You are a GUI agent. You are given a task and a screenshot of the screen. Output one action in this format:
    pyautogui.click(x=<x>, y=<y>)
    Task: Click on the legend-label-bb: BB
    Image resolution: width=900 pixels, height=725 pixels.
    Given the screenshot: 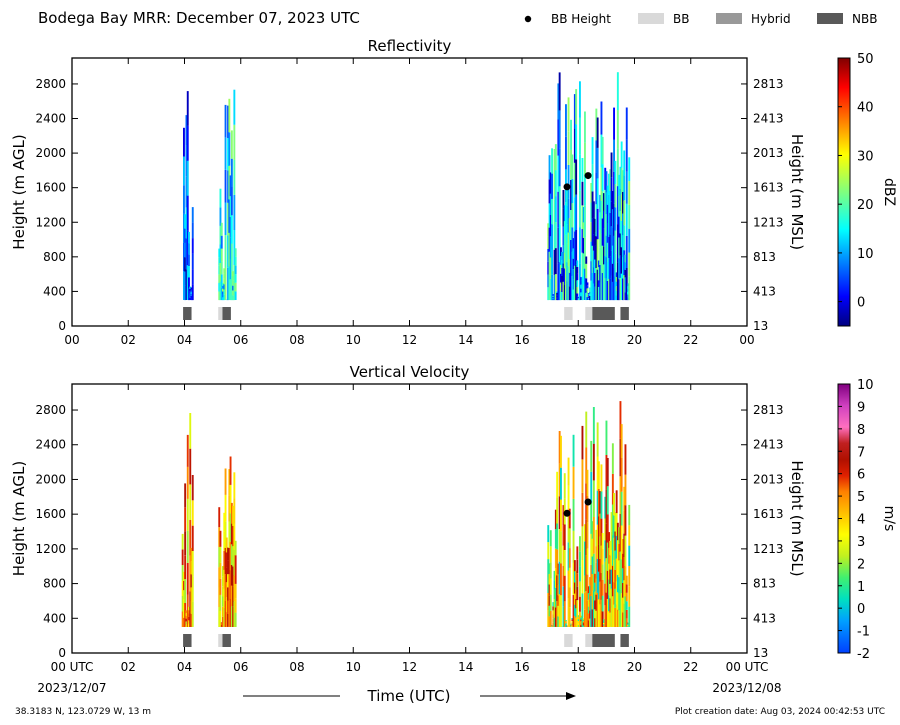 What is the action you would take?
    pyautogui.click(x=681, y=19)
    